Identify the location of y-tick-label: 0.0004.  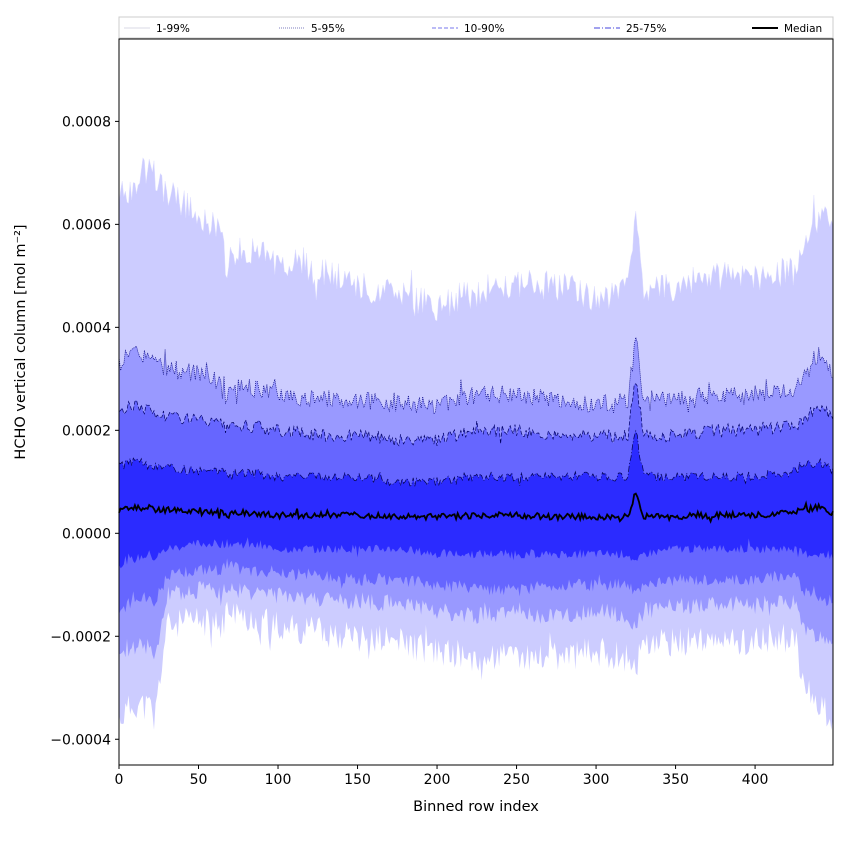
(86, 328).